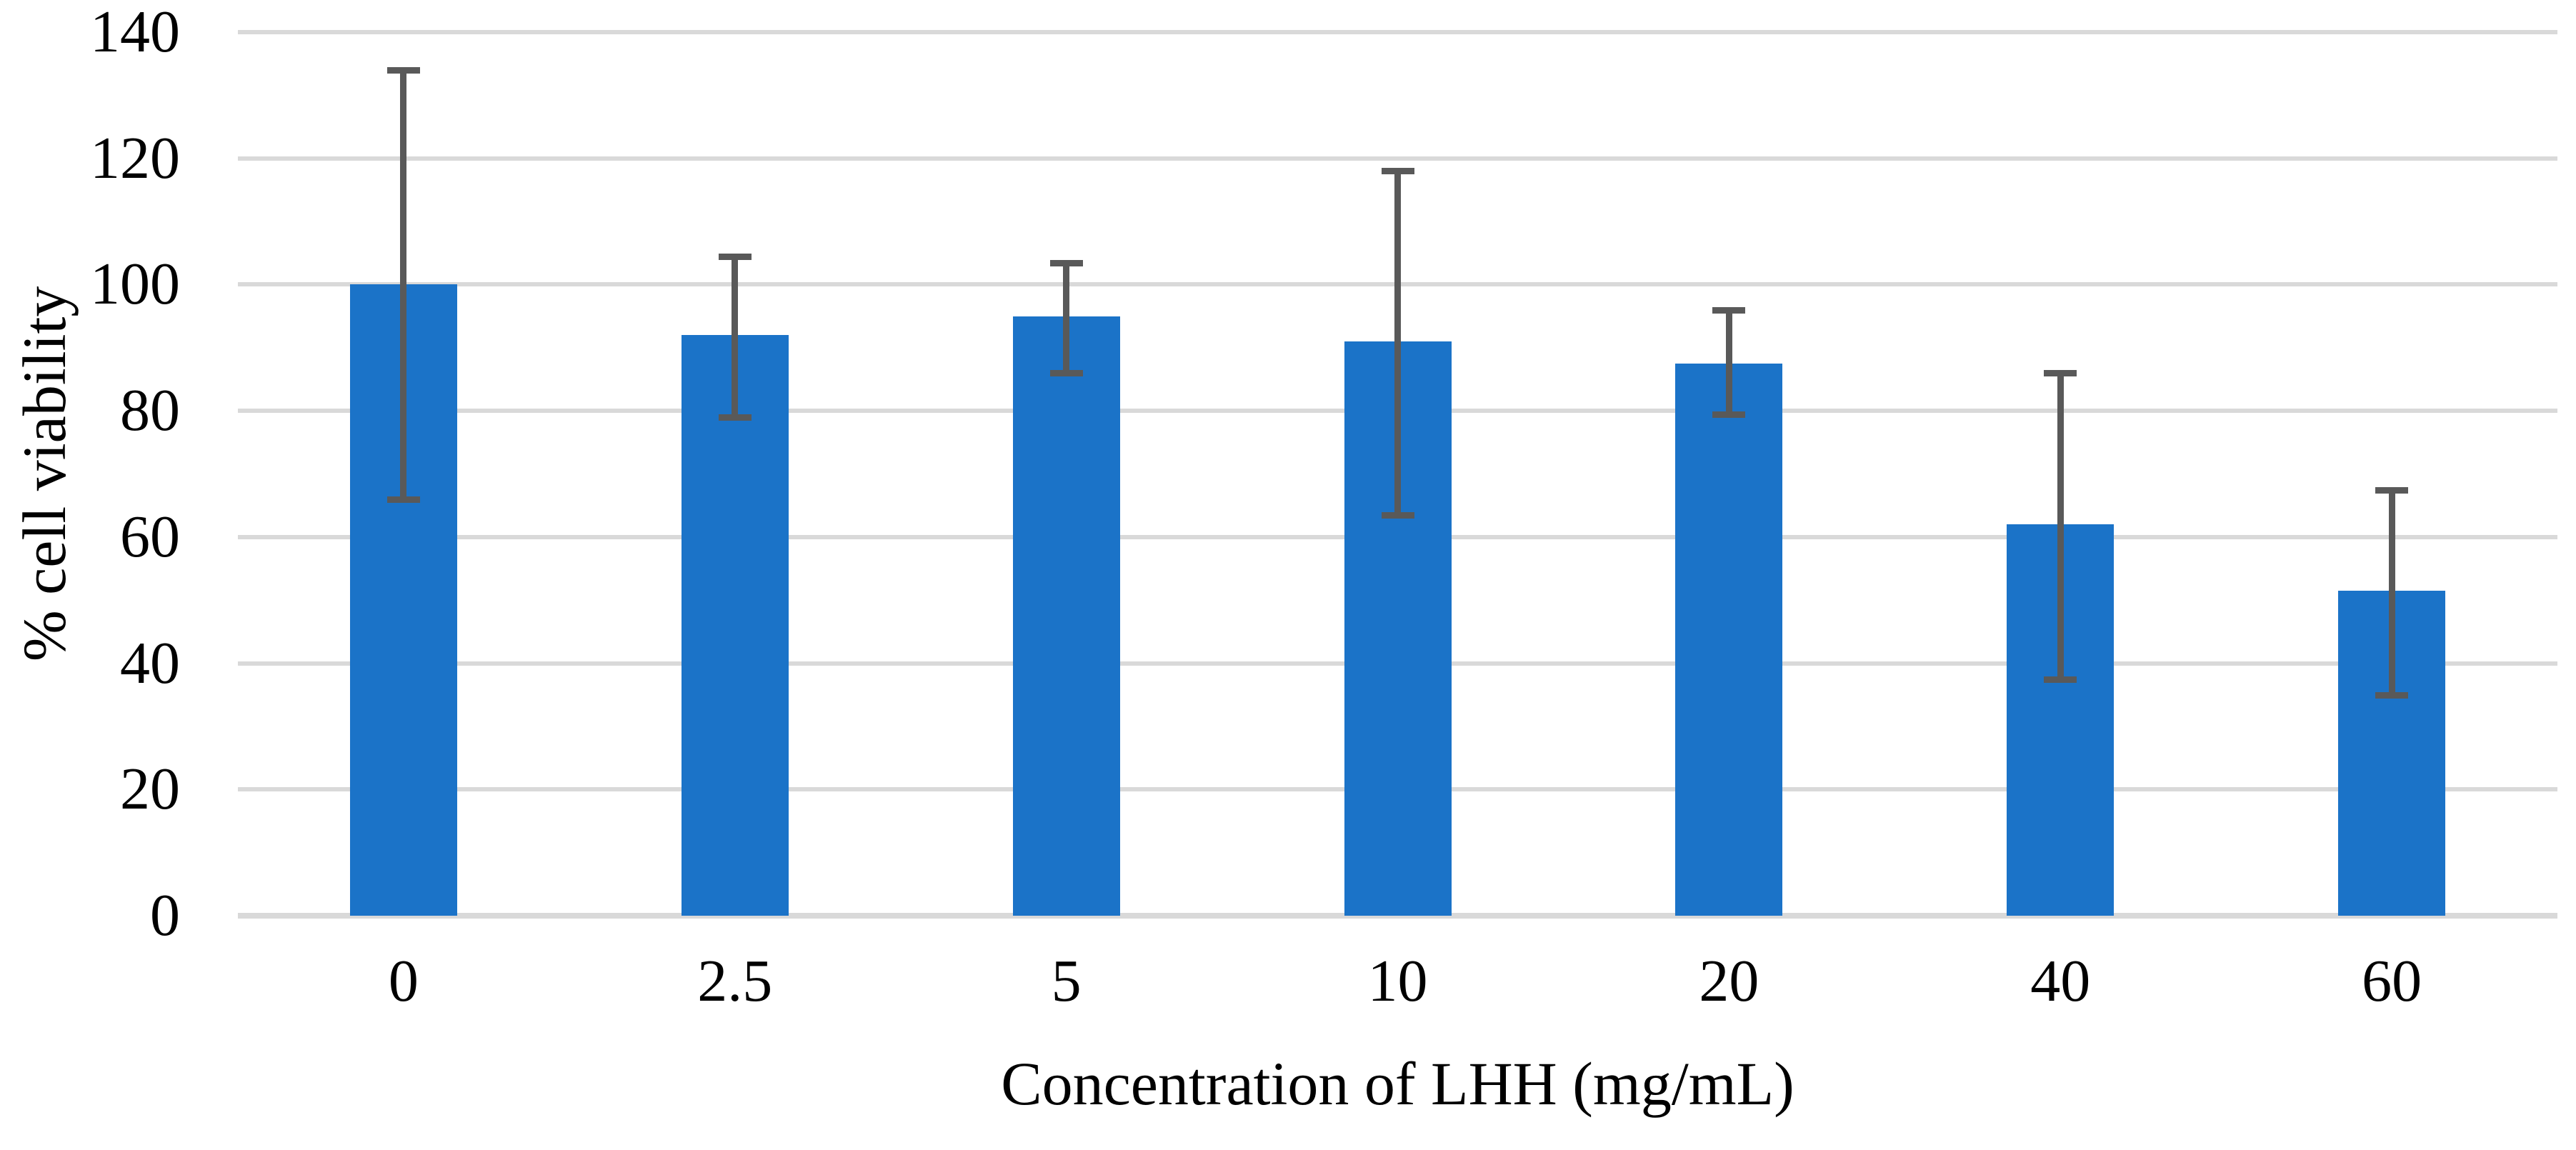 The height and width of the screenshot is (1150, 2576). What do you see at coordinates (135, 157) in the screenshot?
I see `y-tick-label-120: 120` at bounding box center [135, 157].